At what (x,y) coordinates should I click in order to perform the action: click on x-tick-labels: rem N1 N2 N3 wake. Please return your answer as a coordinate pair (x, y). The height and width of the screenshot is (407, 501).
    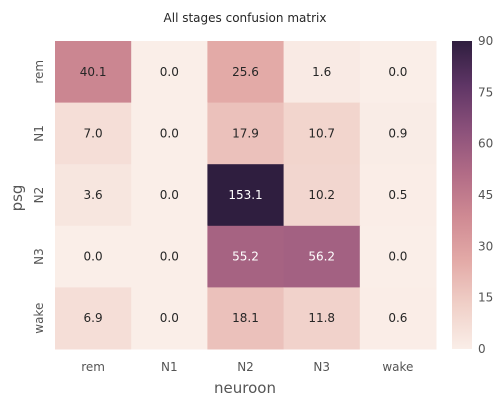
    Looking at the image, I should click on (247, 367).